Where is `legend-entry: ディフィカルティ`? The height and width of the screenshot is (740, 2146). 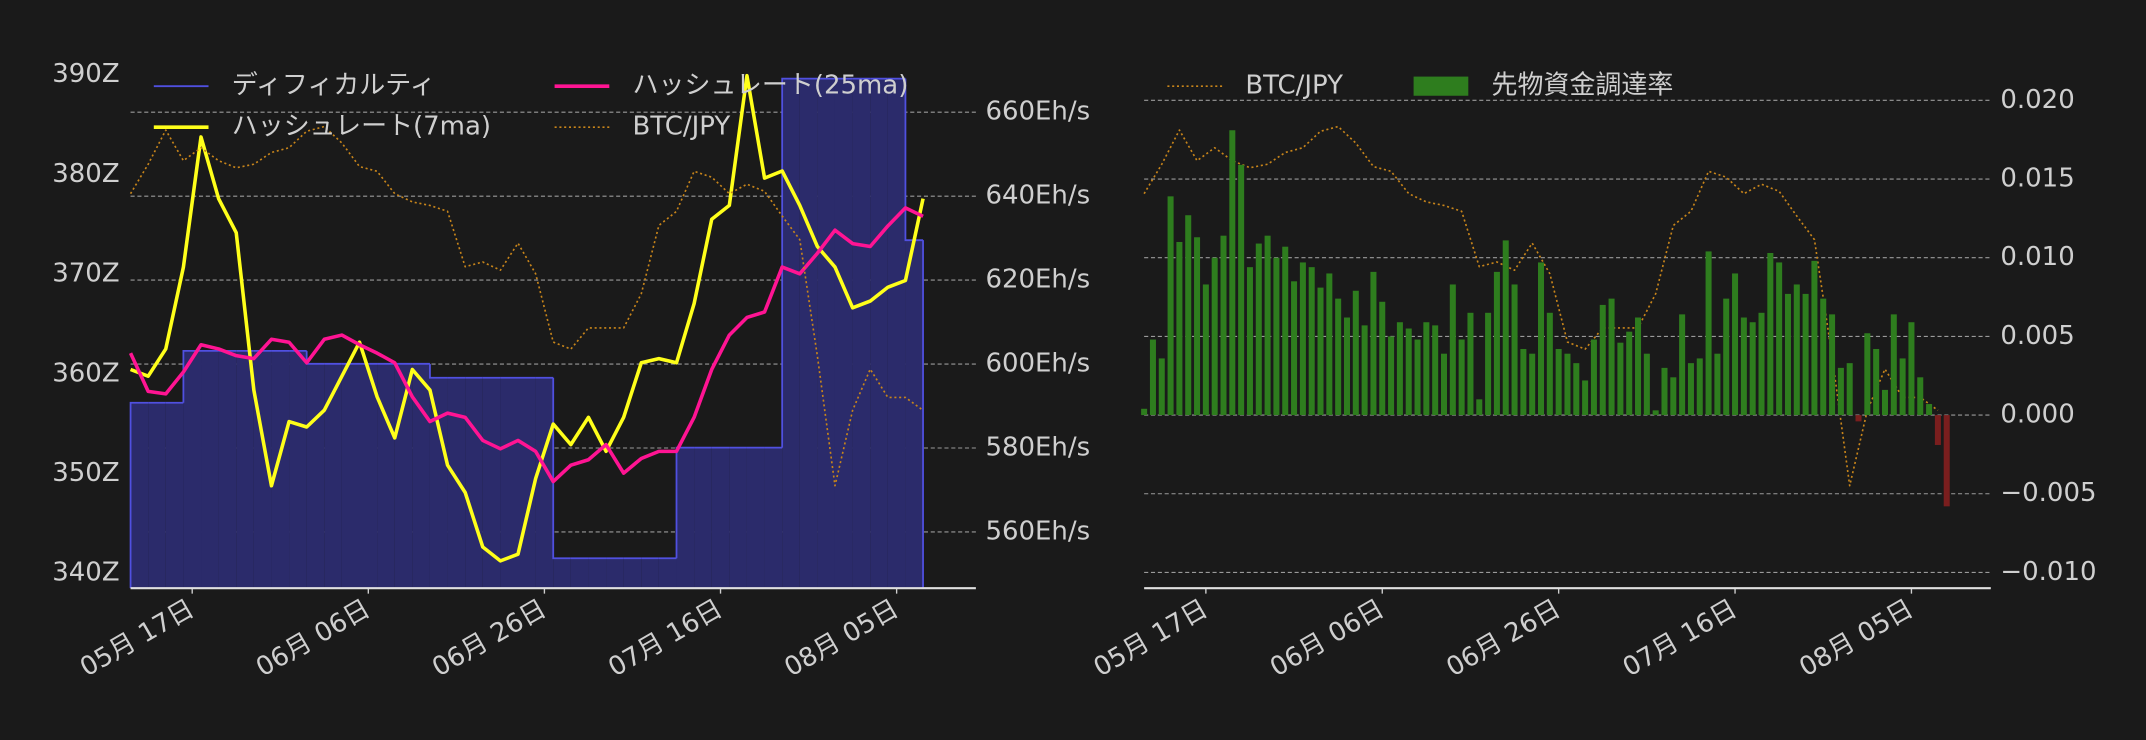
legend-entry: ディフィカルティ is located at coordinates (294, 86).